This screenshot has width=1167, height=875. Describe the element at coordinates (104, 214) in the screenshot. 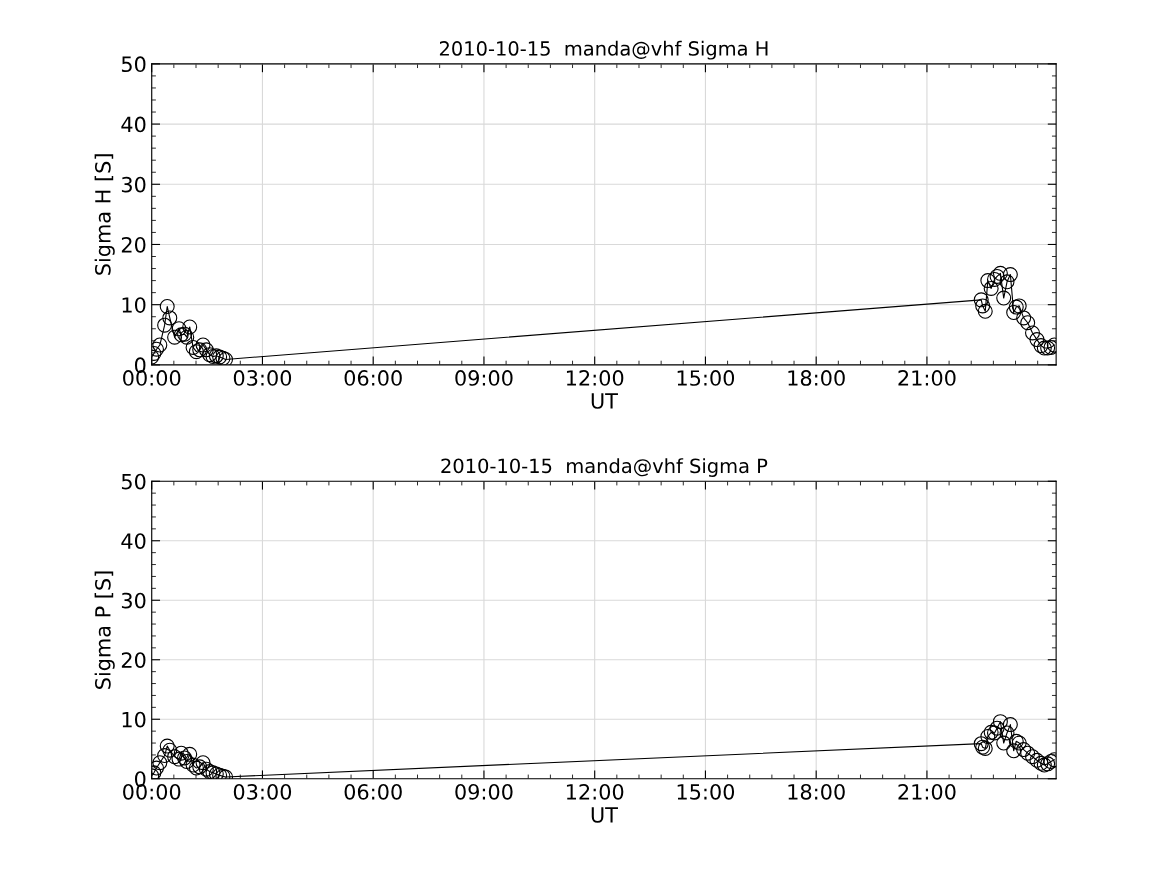

I see `y-axis-title: Sigma H [S]` at that location.